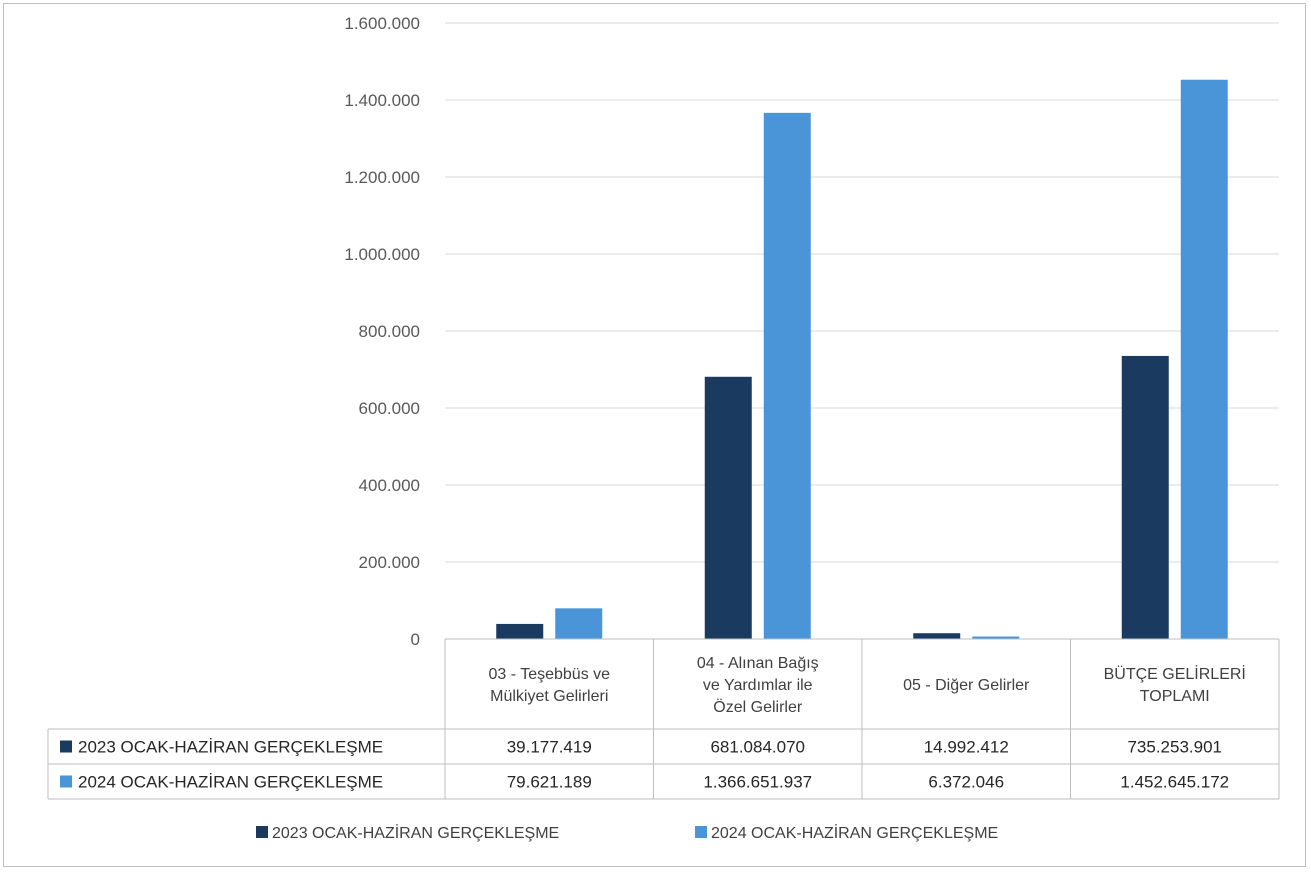 This screenshot has width=1311, height=872. I want to click on category-label: 05 - Diğer Gelirler, so click(966, 685).